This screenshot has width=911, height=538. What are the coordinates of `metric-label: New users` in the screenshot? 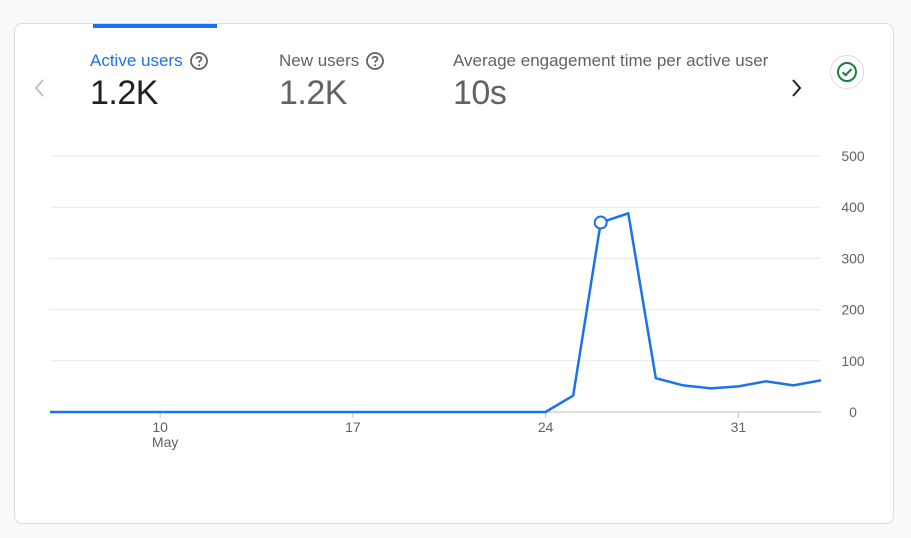 It's located at (319, 60).